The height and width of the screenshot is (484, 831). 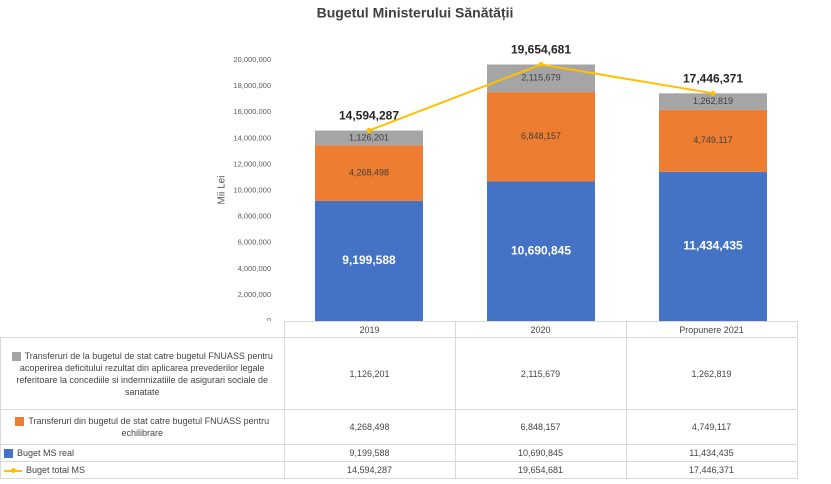 I want to click on table-value: 1,262,819, so click(x=711, y=373).